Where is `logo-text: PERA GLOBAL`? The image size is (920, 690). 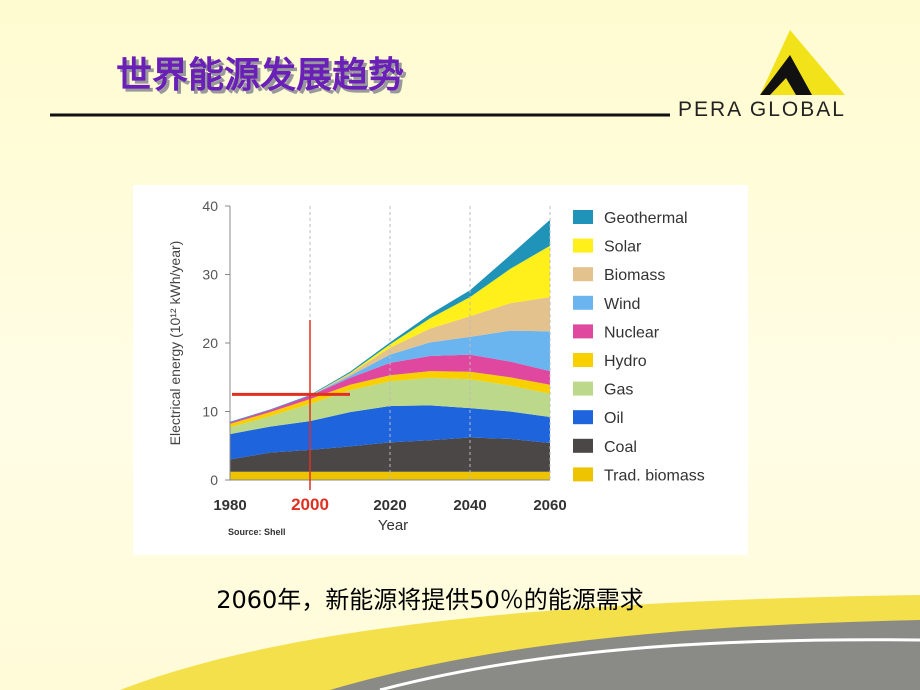 logo-text: PERA GLOBAL is located at coordinates (762, 109).